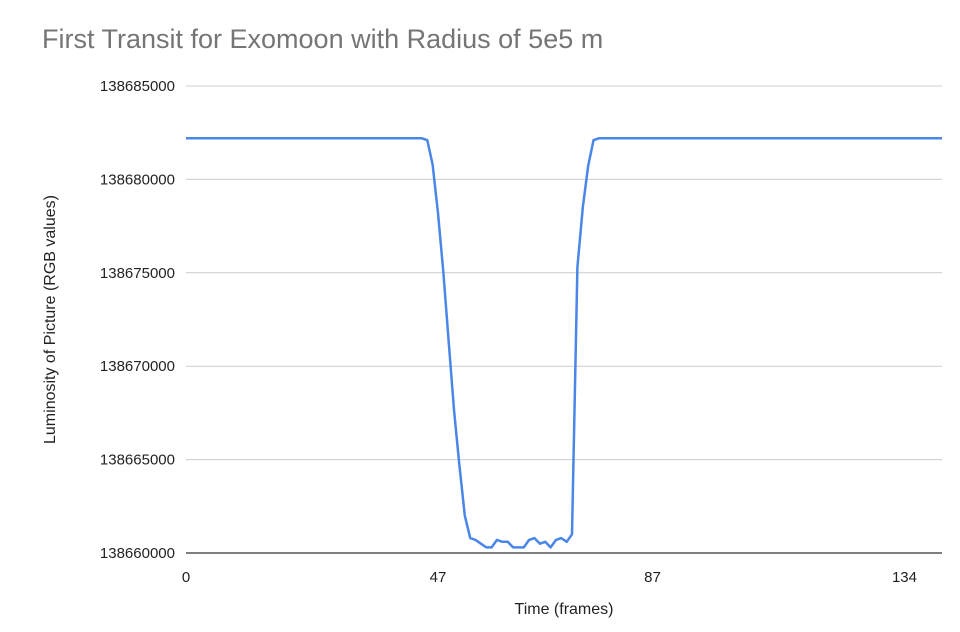 The height and width of the screenshot is (632, 960). Describe the element at coordinates (549, 577) in the screenshot. I see `x-axis-tick-labels: 0 47 87 134` at that location.